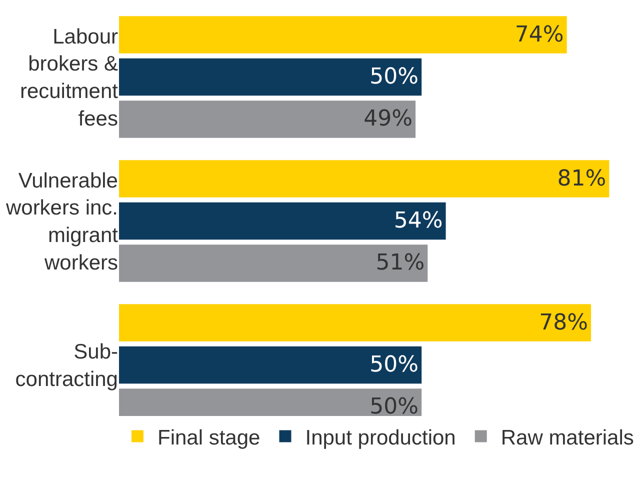  What do you see at coordinates (66, 365) in the screenshot?
I see `y-tick-label: Sub- contracting` at bounding box center [66, 365].